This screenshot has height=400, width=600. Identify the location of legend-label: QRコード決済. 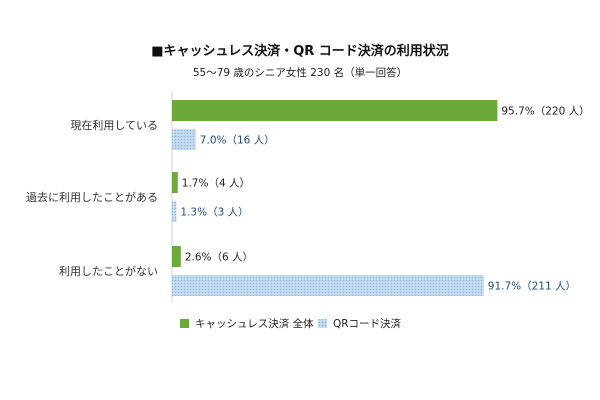
(367, 323).